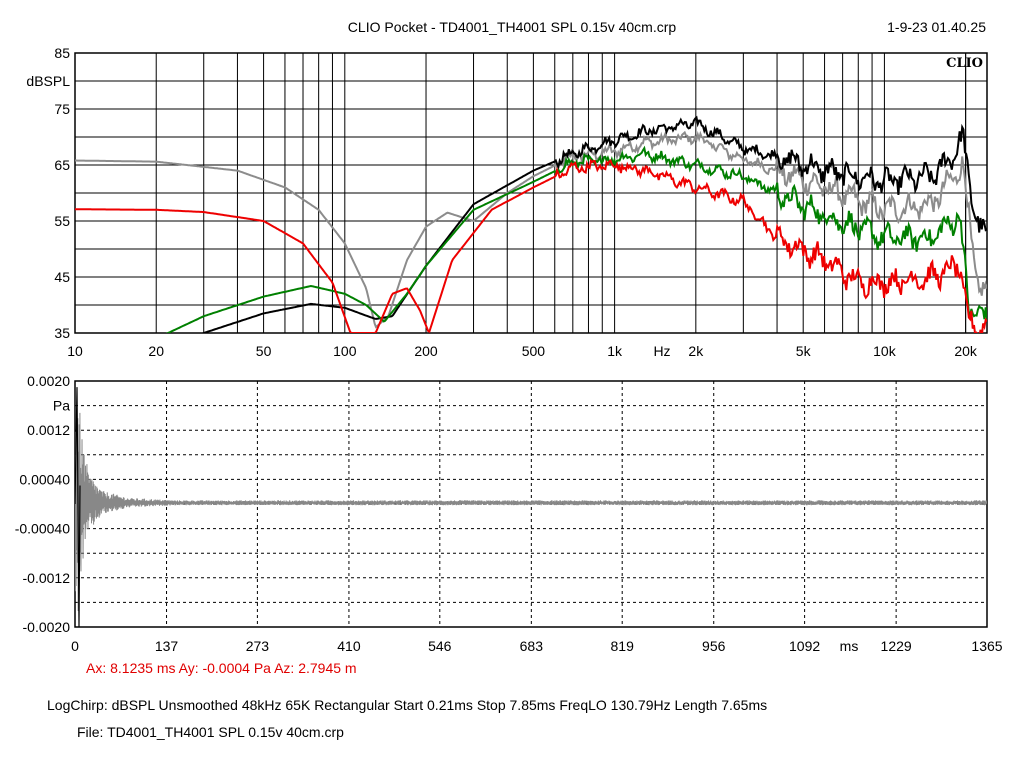 This screenshot has width=1024, height=768. Describe the element at coordinates (62, 277) in the screenshot. I see `y-tick-label: 45` at that location.